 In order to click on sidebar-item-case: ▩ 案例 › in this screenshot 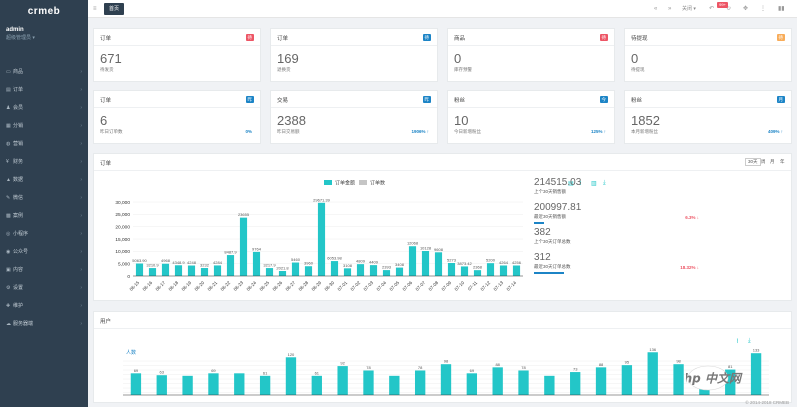, I will do `click(44, 216)`.